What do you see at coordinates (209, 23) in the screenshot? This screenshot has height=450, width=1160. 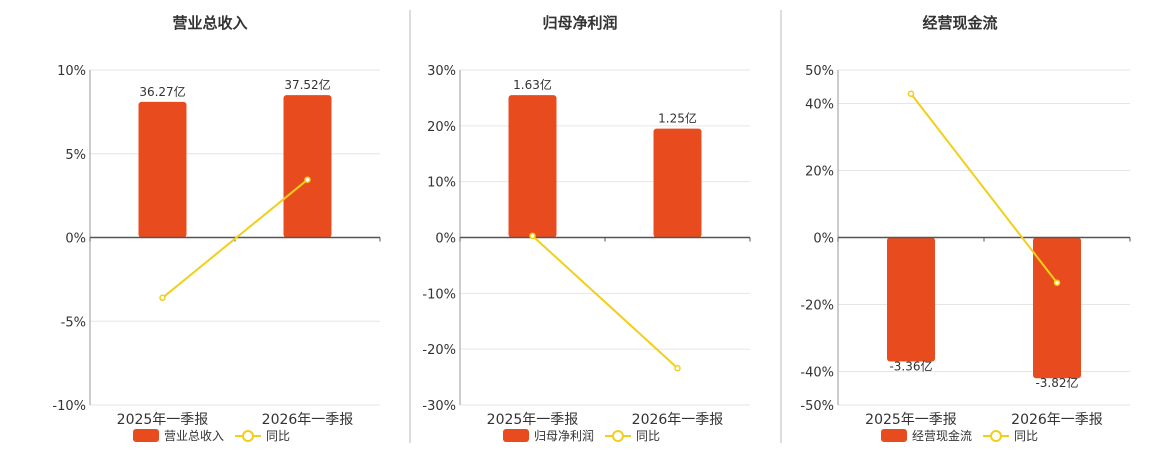 I see `chart-title: 营业总收入` at bounding box center [209, 23].